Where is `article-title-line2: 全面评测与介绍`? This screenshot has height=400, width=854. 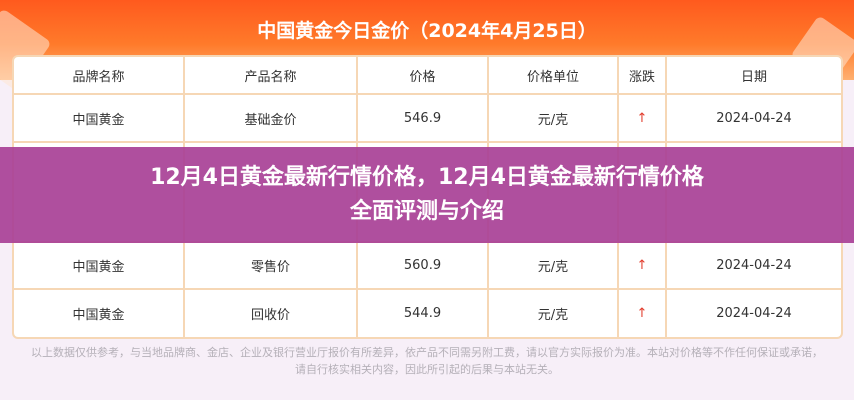
article-title-line2: 全面评测与介绍 is located at coordinates (426, 211).